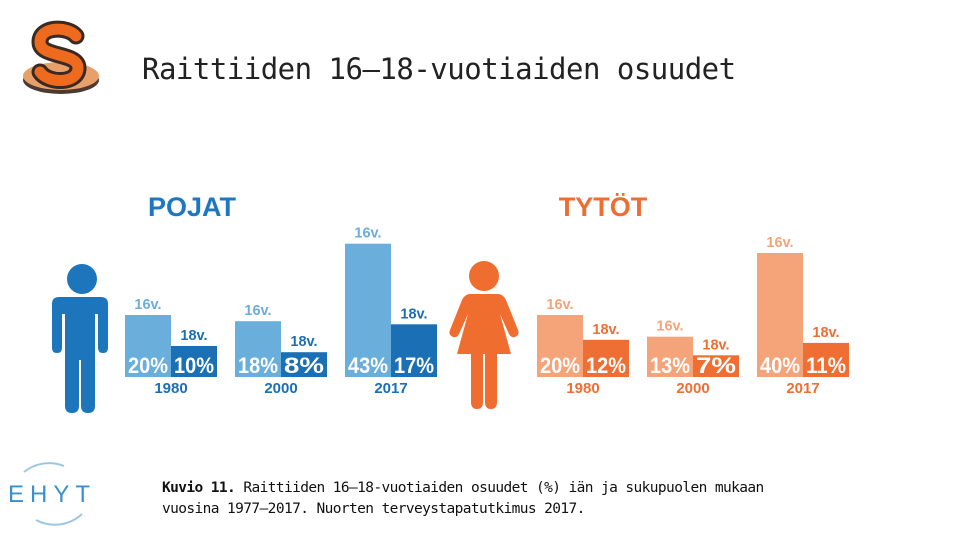 The width and height of the screenshot is (960, 540). I want to click on bar-tytöt-2017-18v, so click(826, 359).